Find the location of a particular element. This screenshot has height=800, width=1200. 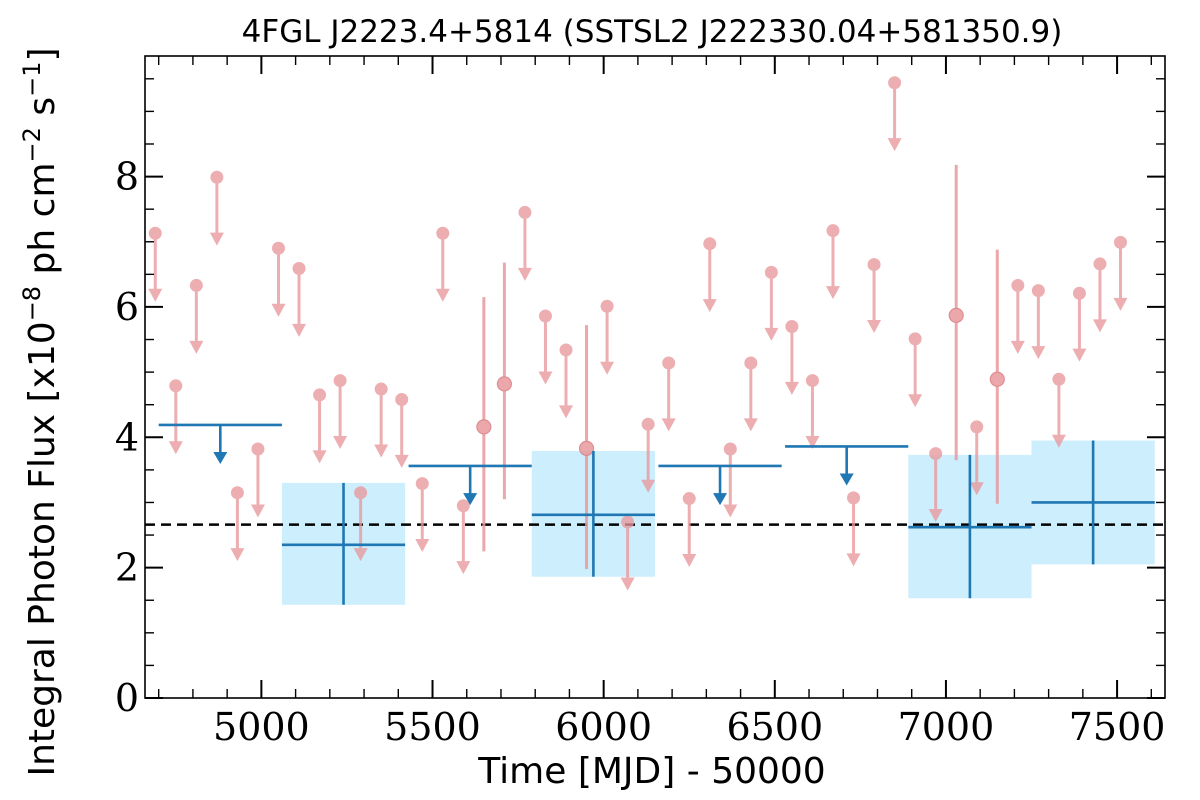

x-tick-label: 6500 is located at coordinates (774, 727).